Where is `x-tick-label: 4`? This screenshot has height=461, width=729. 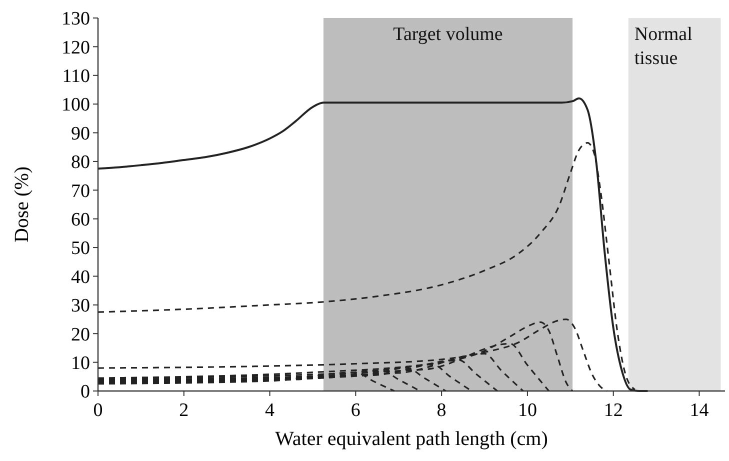
x-tick-label: 4 is located at coordinates (270, 410).